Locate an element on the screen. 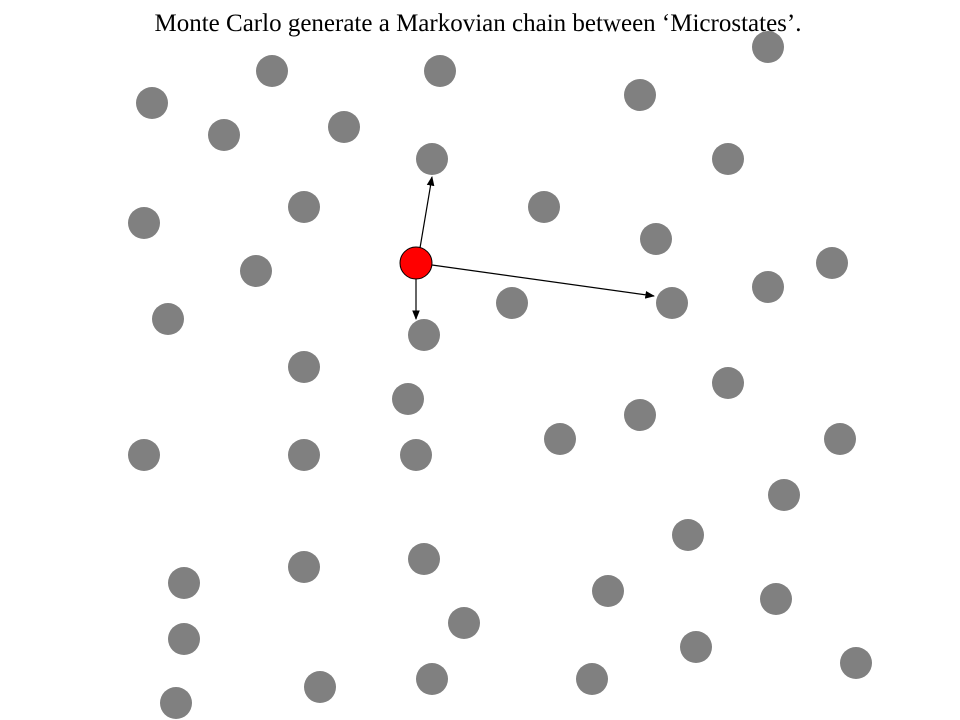  current-microstate is located at coordinates (416, 263).